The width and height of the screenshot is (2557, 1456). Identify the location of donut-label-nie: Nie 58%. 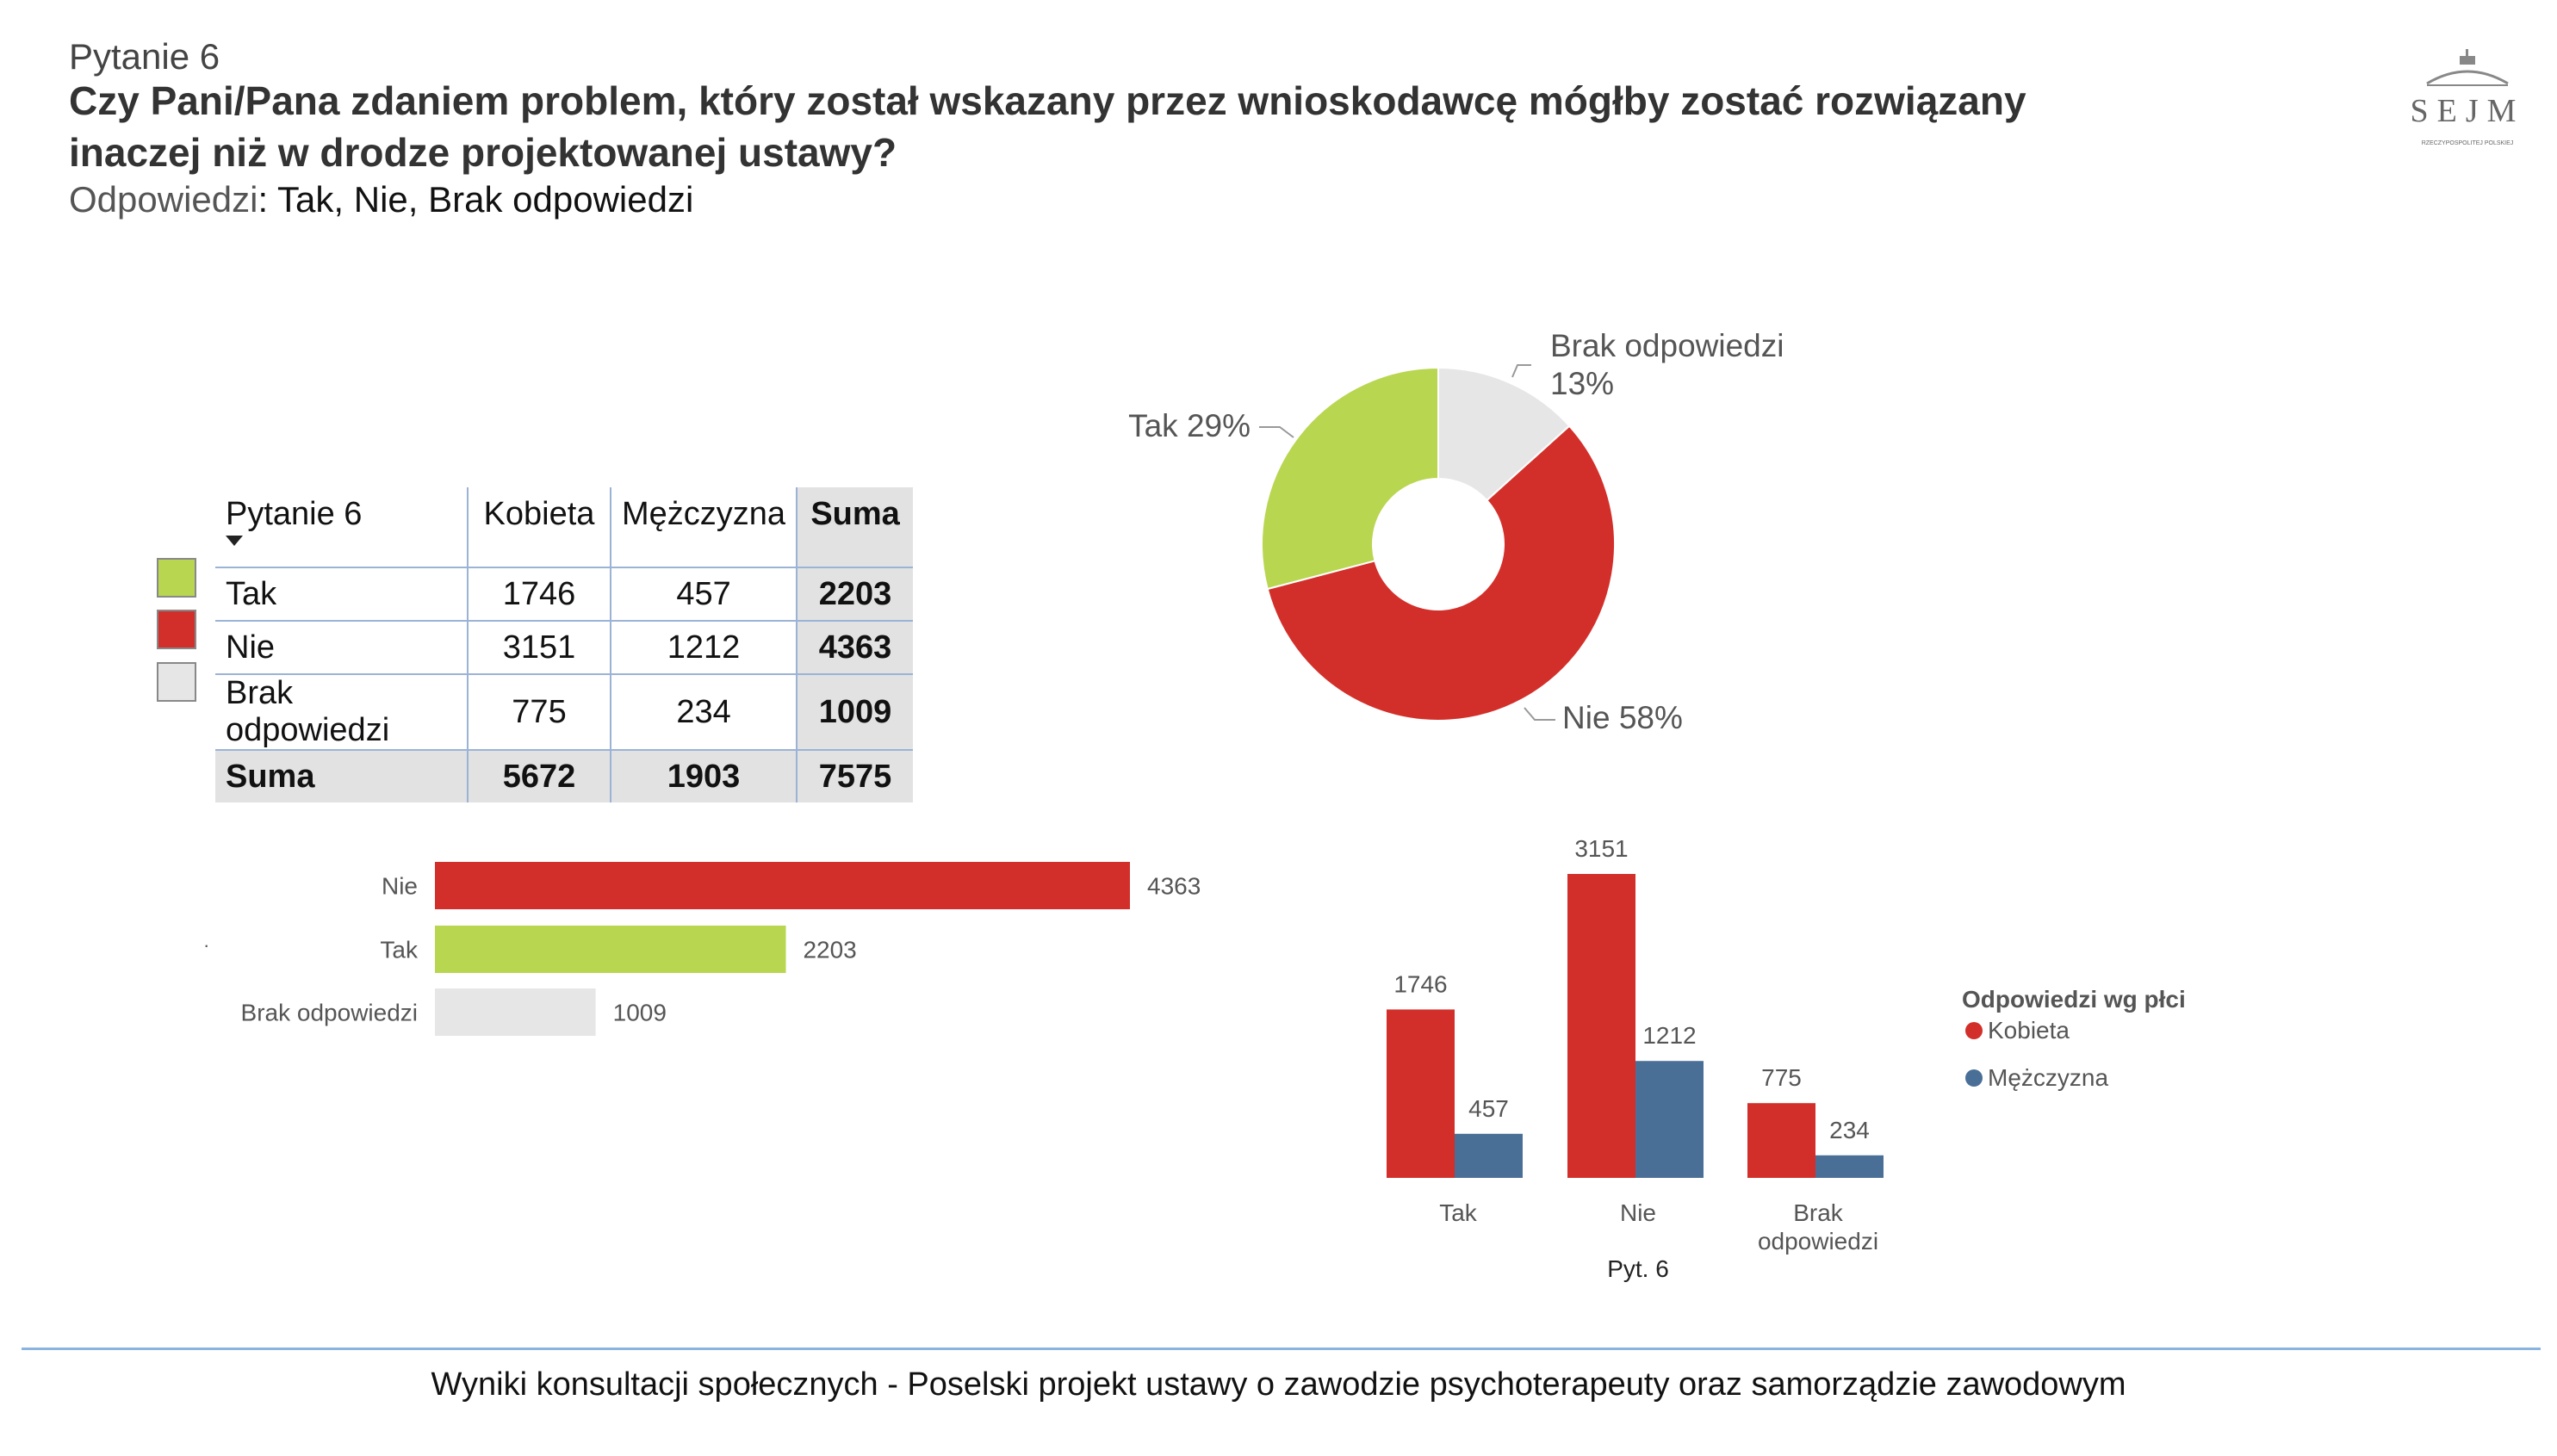
(1622, 718).